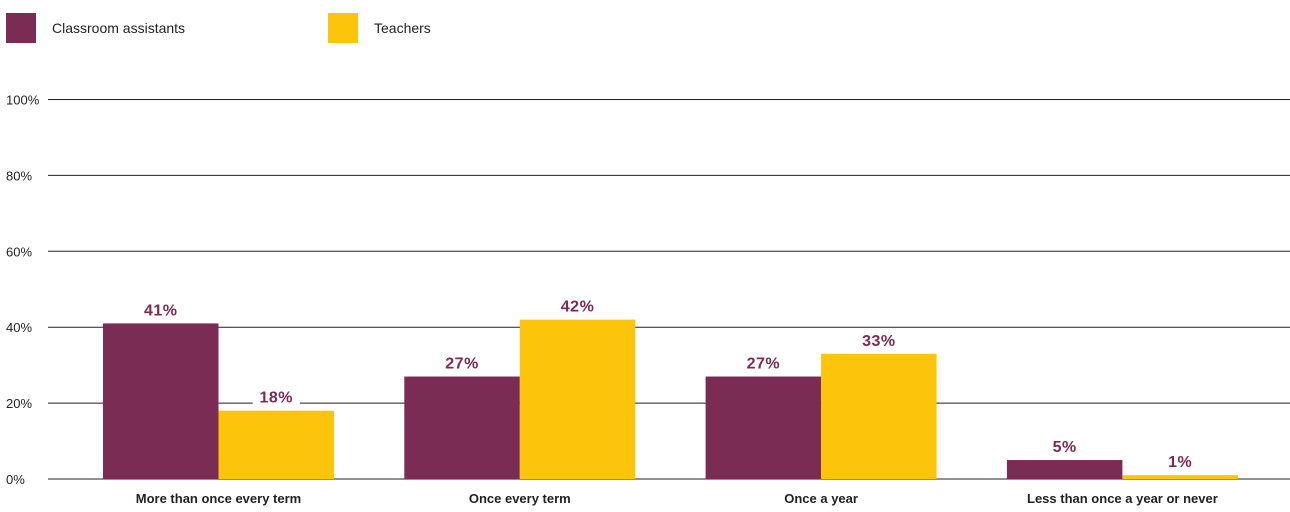 The width and height of the screenshot is (1290, 512). What do you see at coordinates (218, 498) in the screenshot?
I see `x-tick-label: More than once every term` at bounding box center [218, 498].